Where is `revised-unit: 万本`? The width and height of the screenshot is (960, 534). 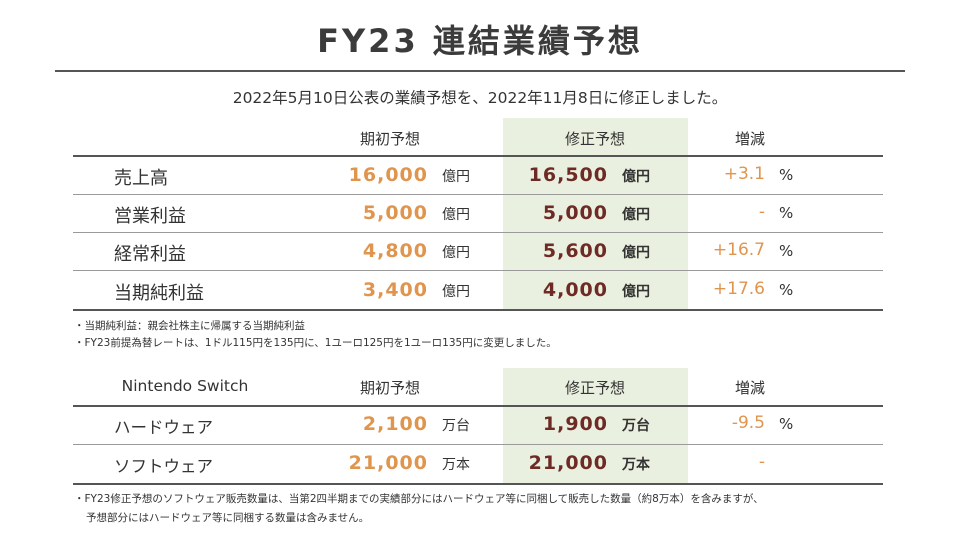
revised-unit: 万本 is located at coordinates (636, 465).